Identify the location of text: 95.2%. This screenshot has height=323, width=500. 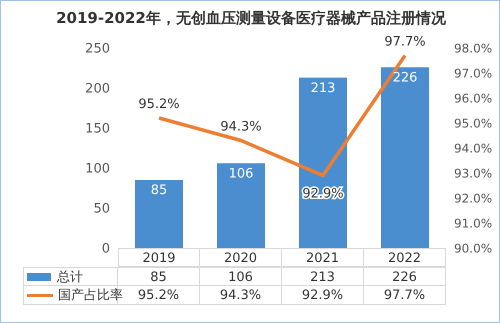
(159, 104).